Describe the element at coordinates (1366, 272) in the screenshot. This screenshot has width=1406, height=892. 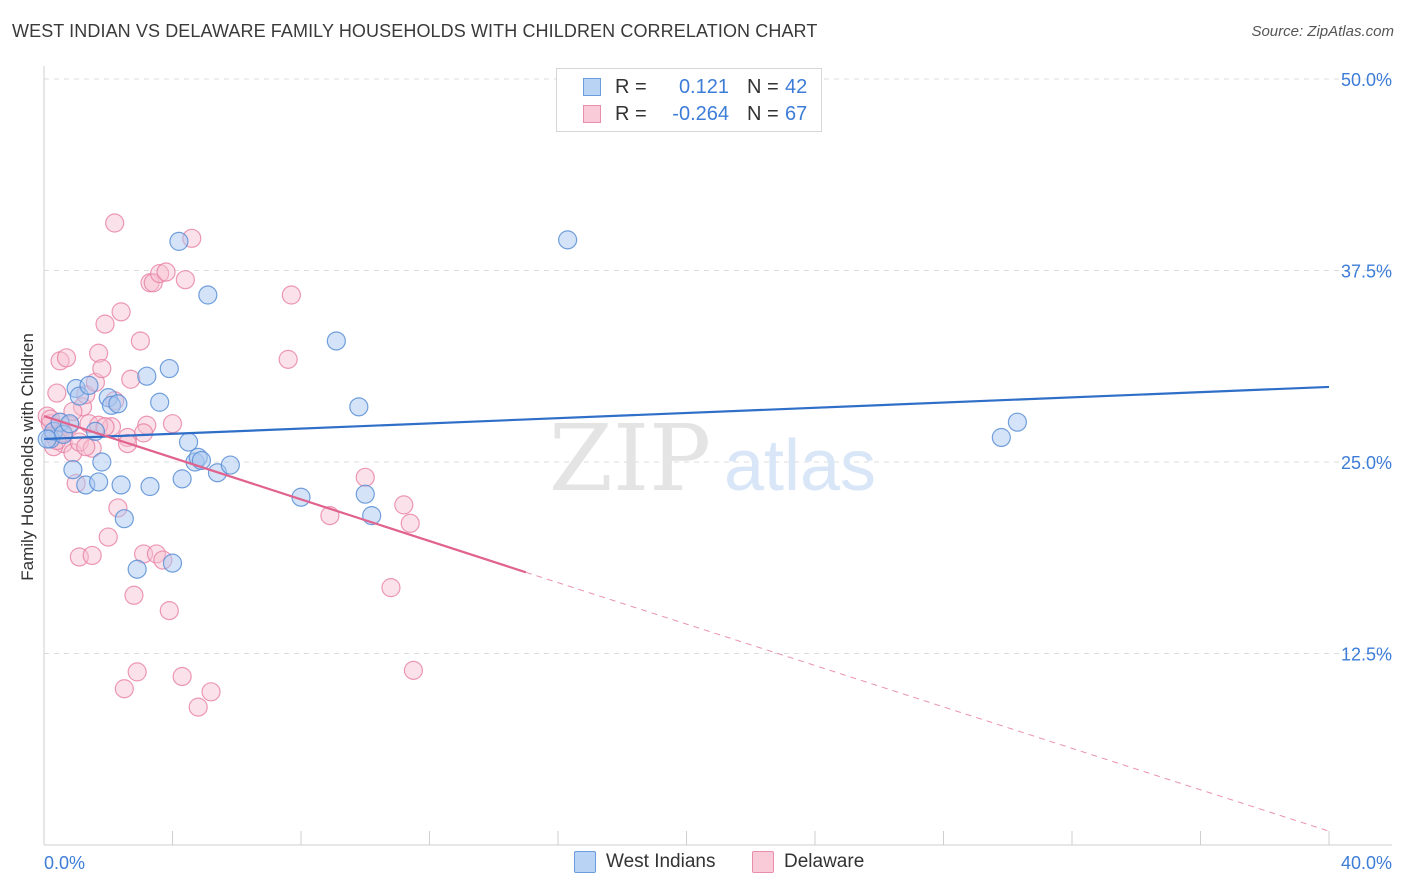
I see `y-tick-label: 37.5%` at that location.